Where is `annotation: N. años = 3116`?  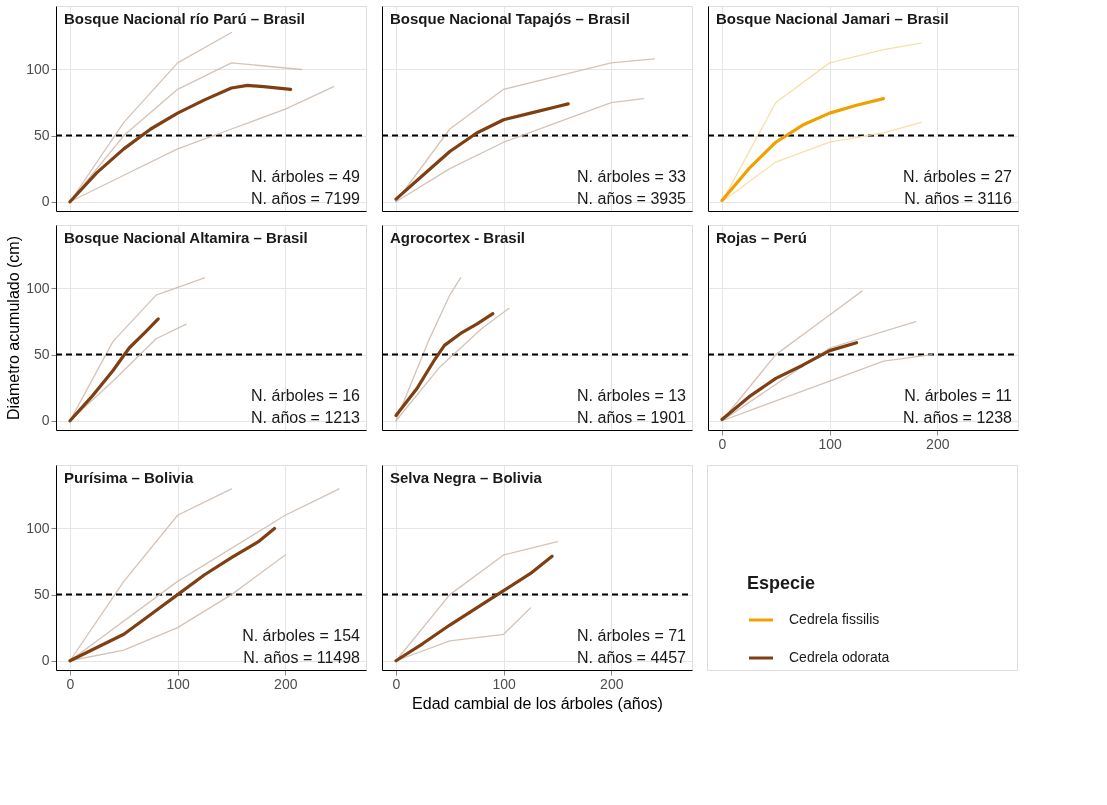
annotation: N. años = 3116 is located at coordinates (958, 198).